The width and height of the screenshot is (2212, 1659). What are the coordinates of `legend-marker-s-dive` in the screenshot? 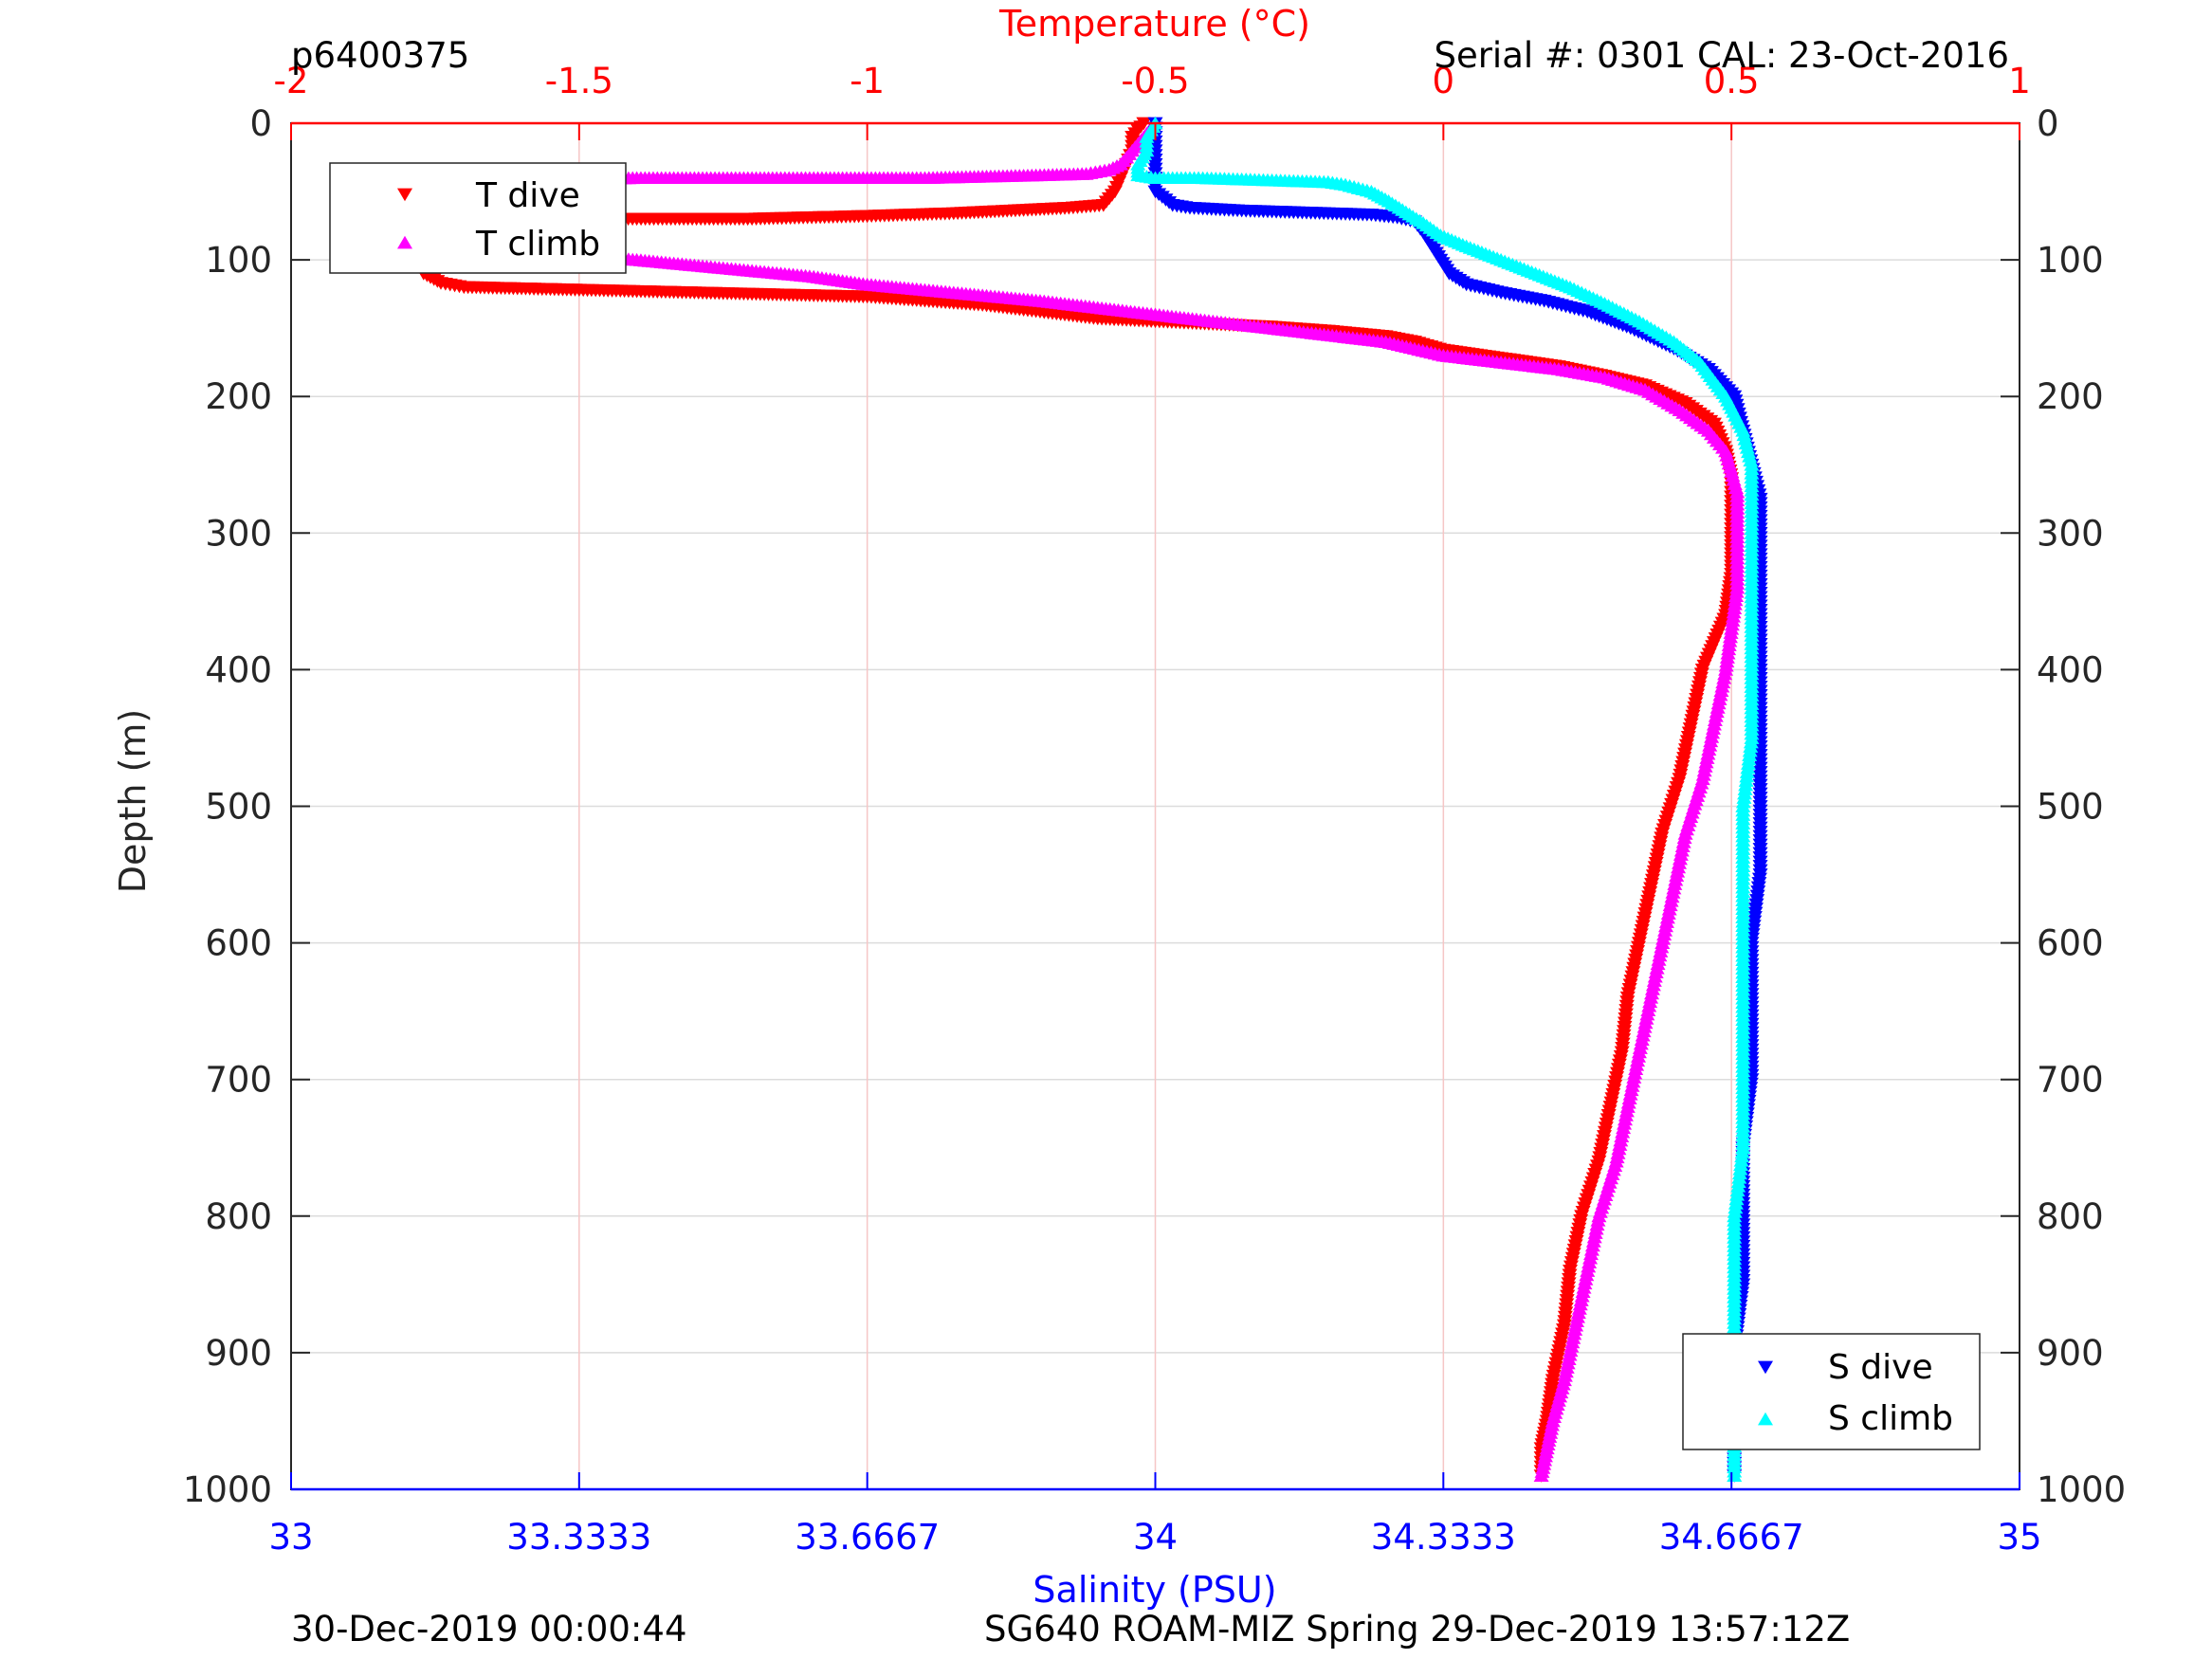 It's located at (1765, 1367).